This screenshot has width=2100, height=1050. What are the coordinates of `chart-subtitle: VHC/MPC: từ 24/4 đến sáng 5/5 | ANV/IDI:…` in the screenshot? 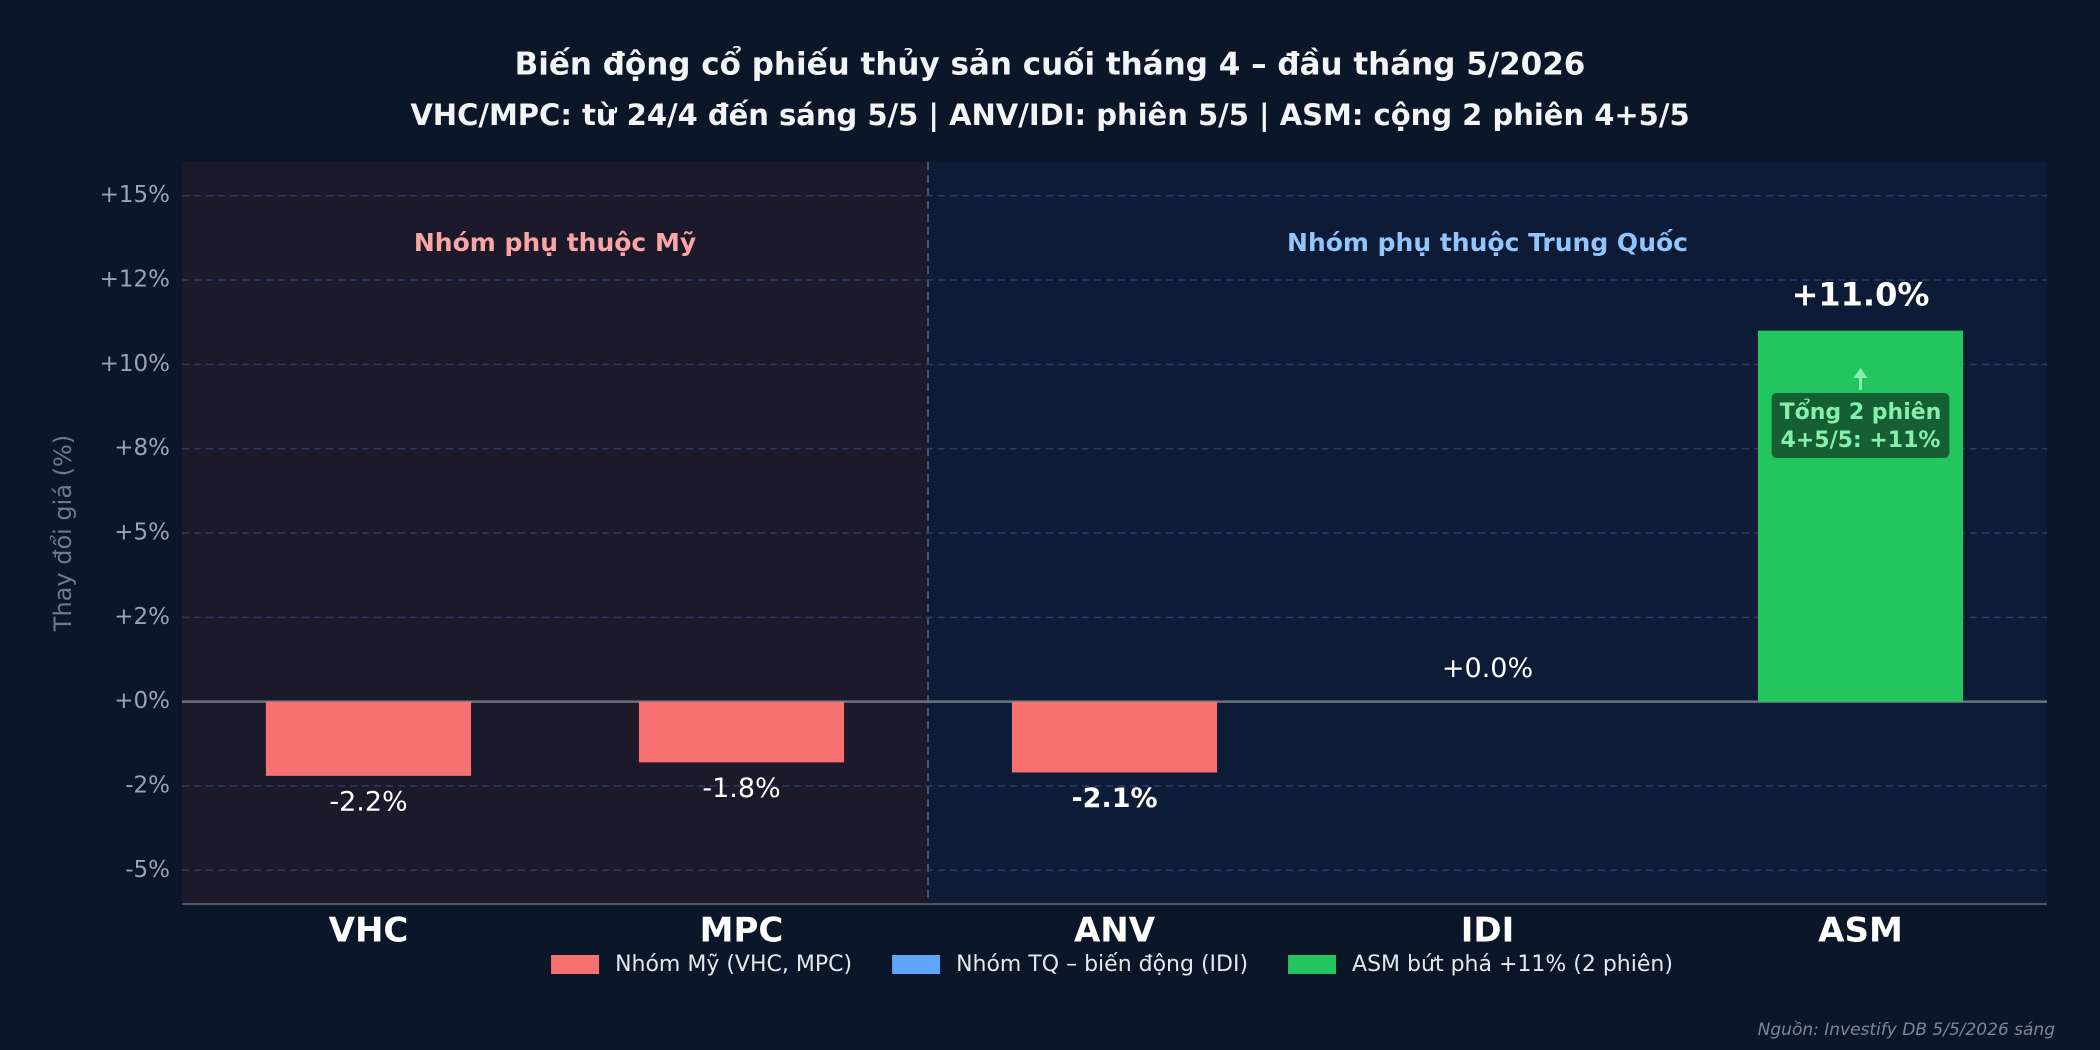 It's located at (1049, 115).